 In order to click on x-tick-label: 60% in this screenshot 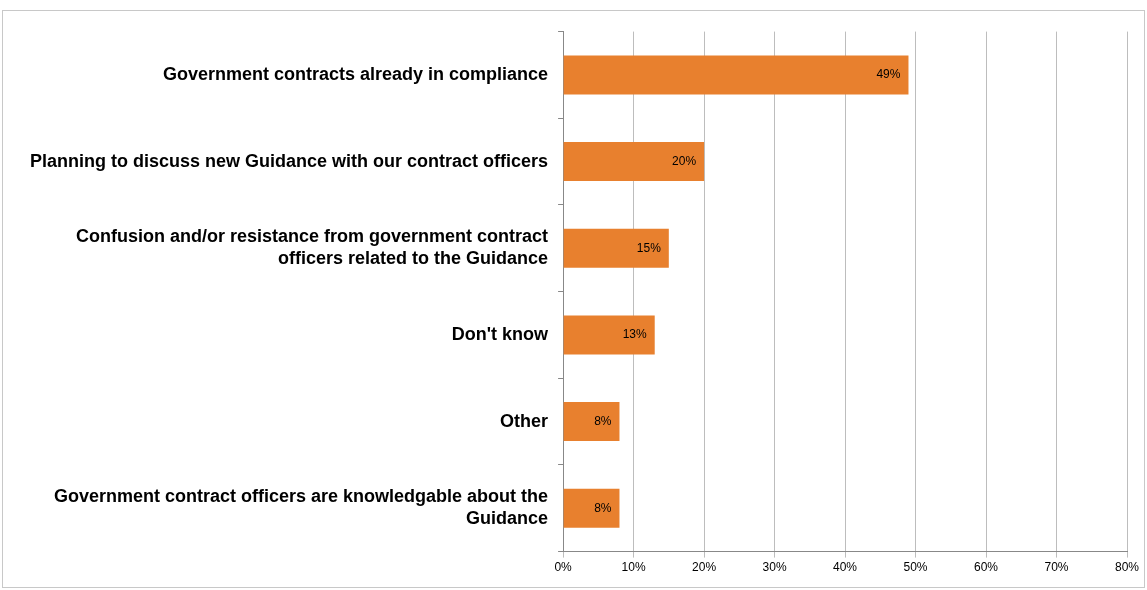, I will do `click(986, 567)`.